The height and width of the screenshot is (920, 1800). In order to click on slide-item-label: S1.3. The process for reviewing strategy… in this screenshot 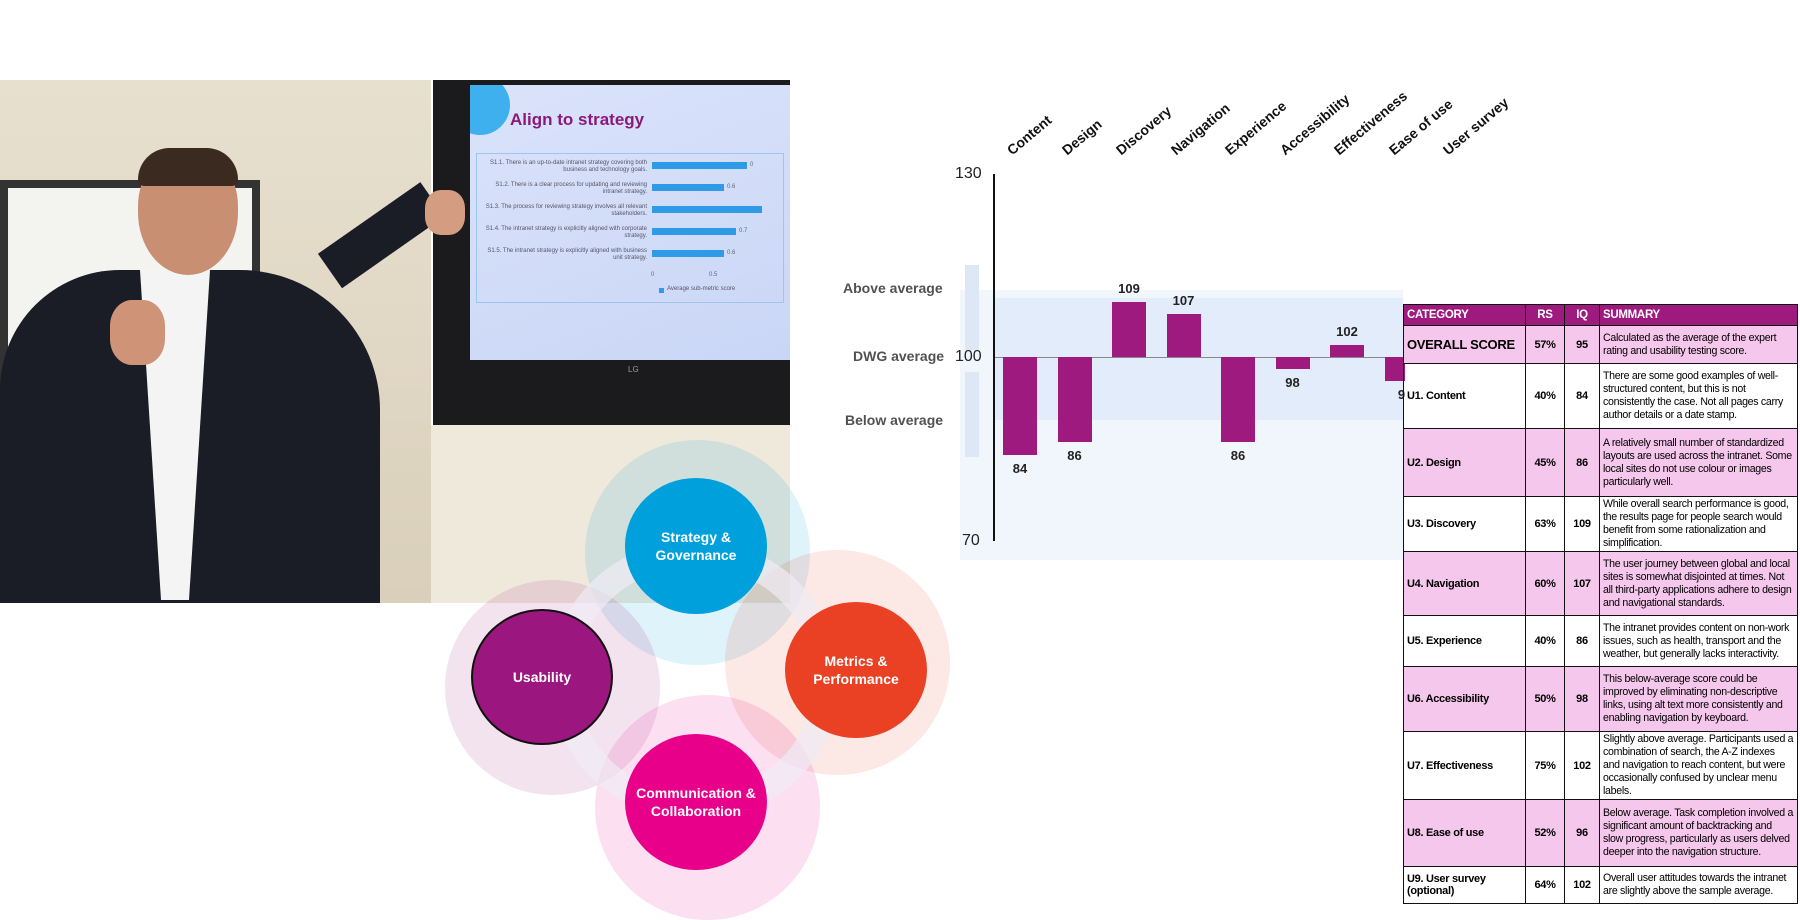, I will do `click(566, 210)`.